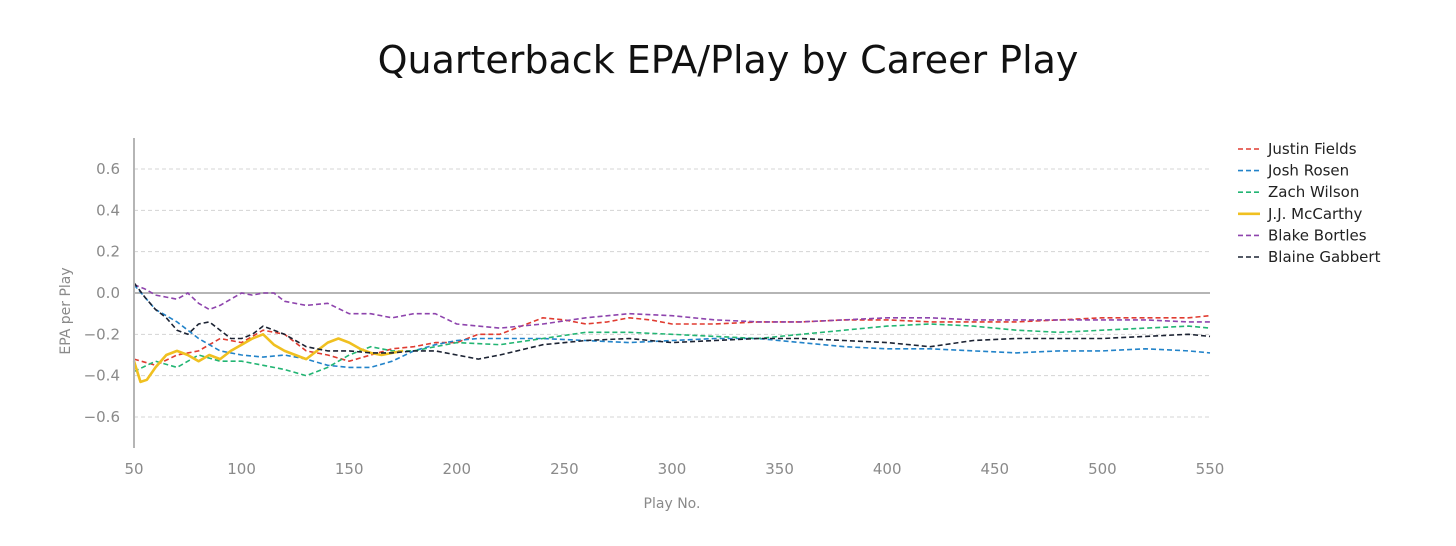  I want to click on y-tick-label: 0.6, so click(108, 169).